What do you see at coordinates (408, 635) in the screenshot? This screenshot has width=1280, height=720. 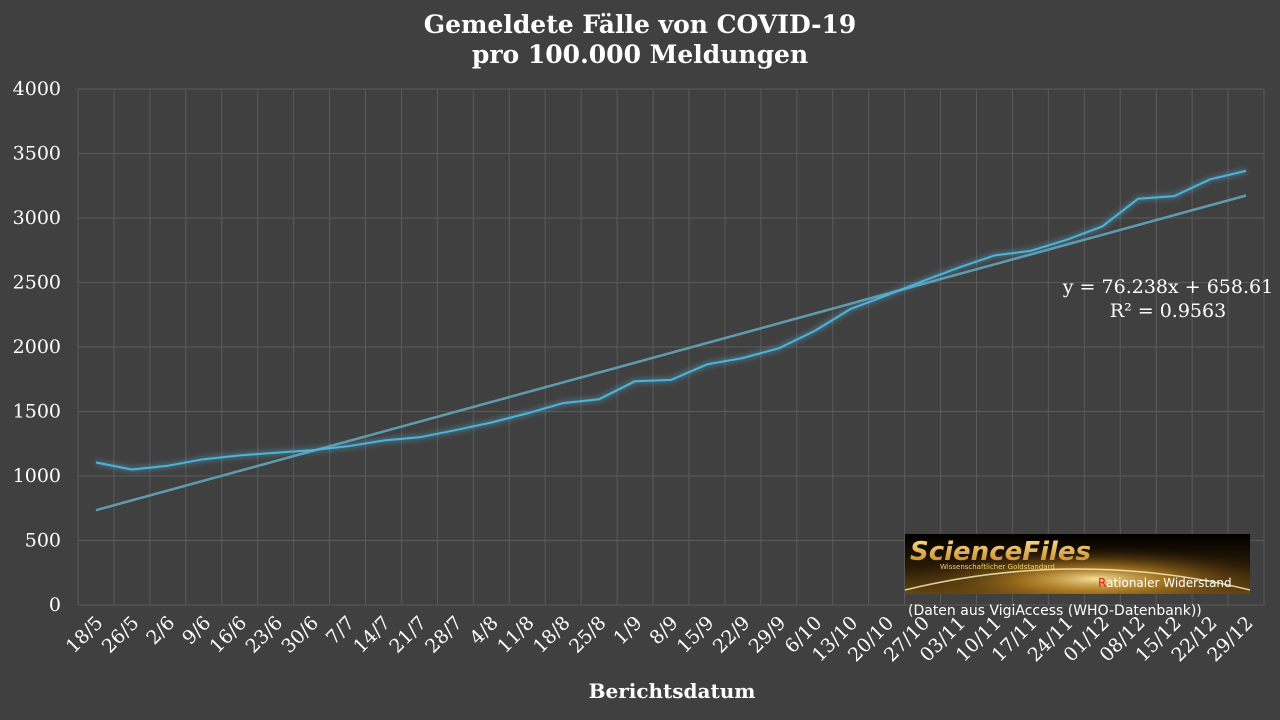 I see `x-tick-label: 21/7` at bounding box center [408, 635].